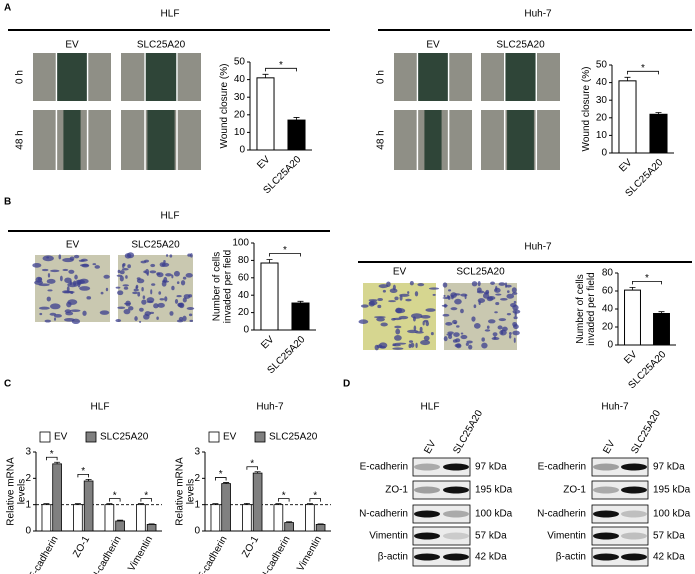 The width and height of the screenshot is (695, 574). I want to click on lane-label: EV, so click(609, 446).